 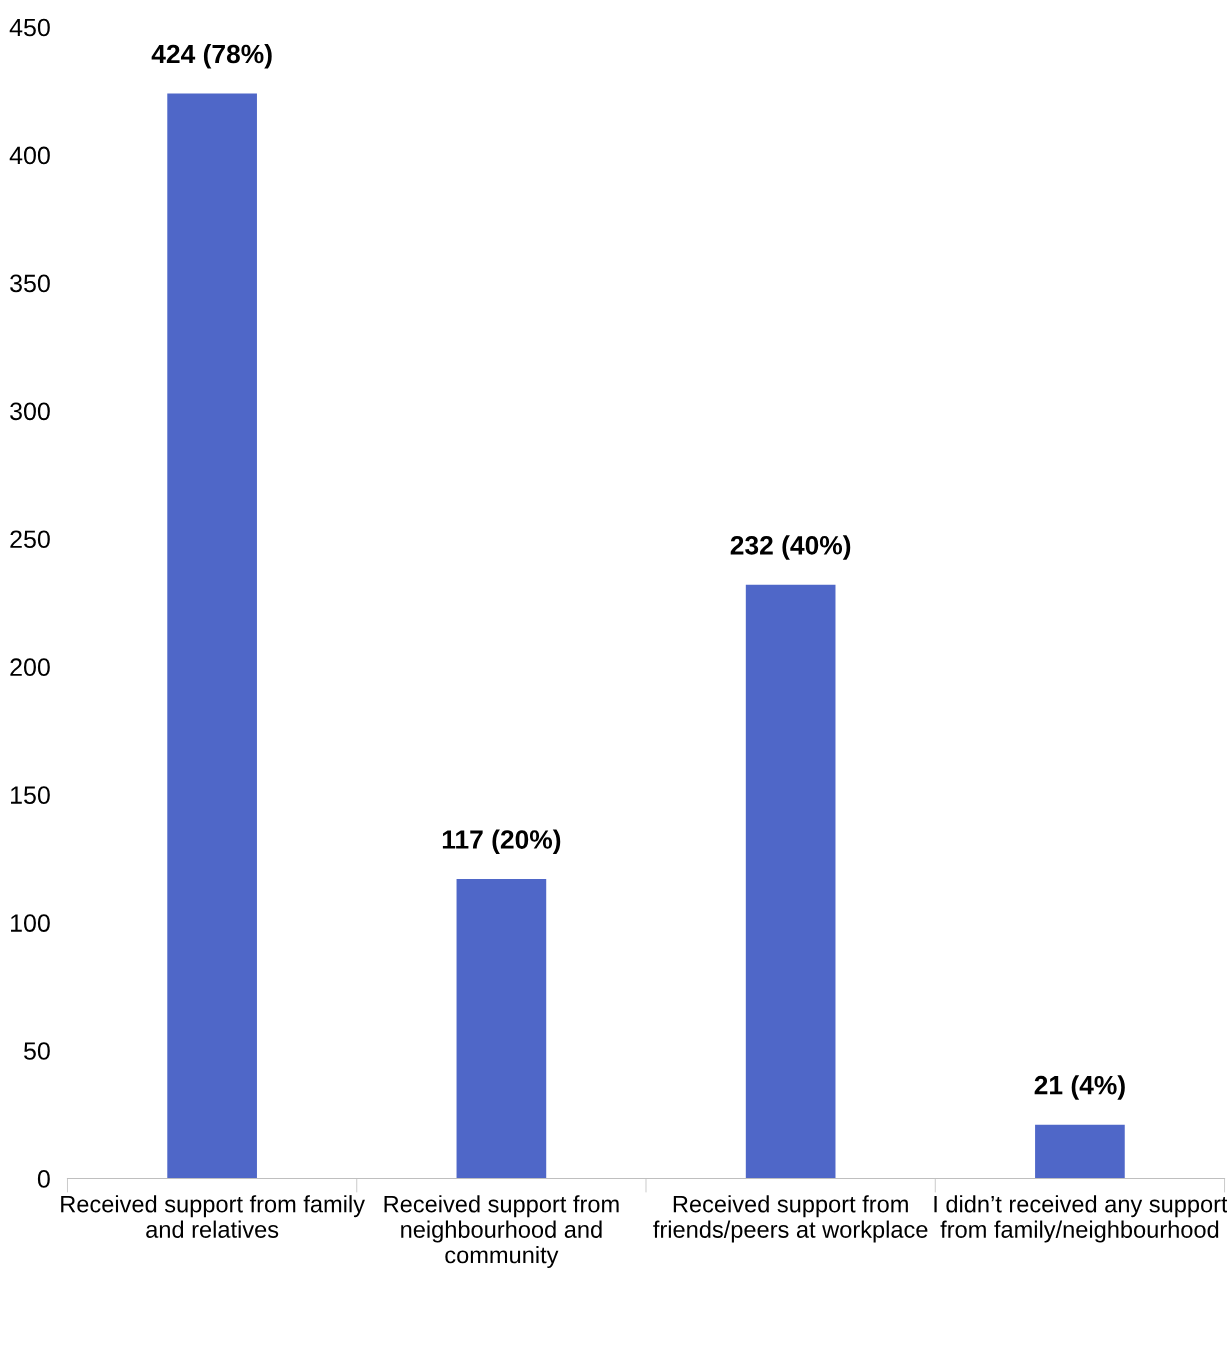 What do you see at coordinates (29, 27) in the screenshot?
I see `y-tick-label: 450` at bounding box center [29, 27].